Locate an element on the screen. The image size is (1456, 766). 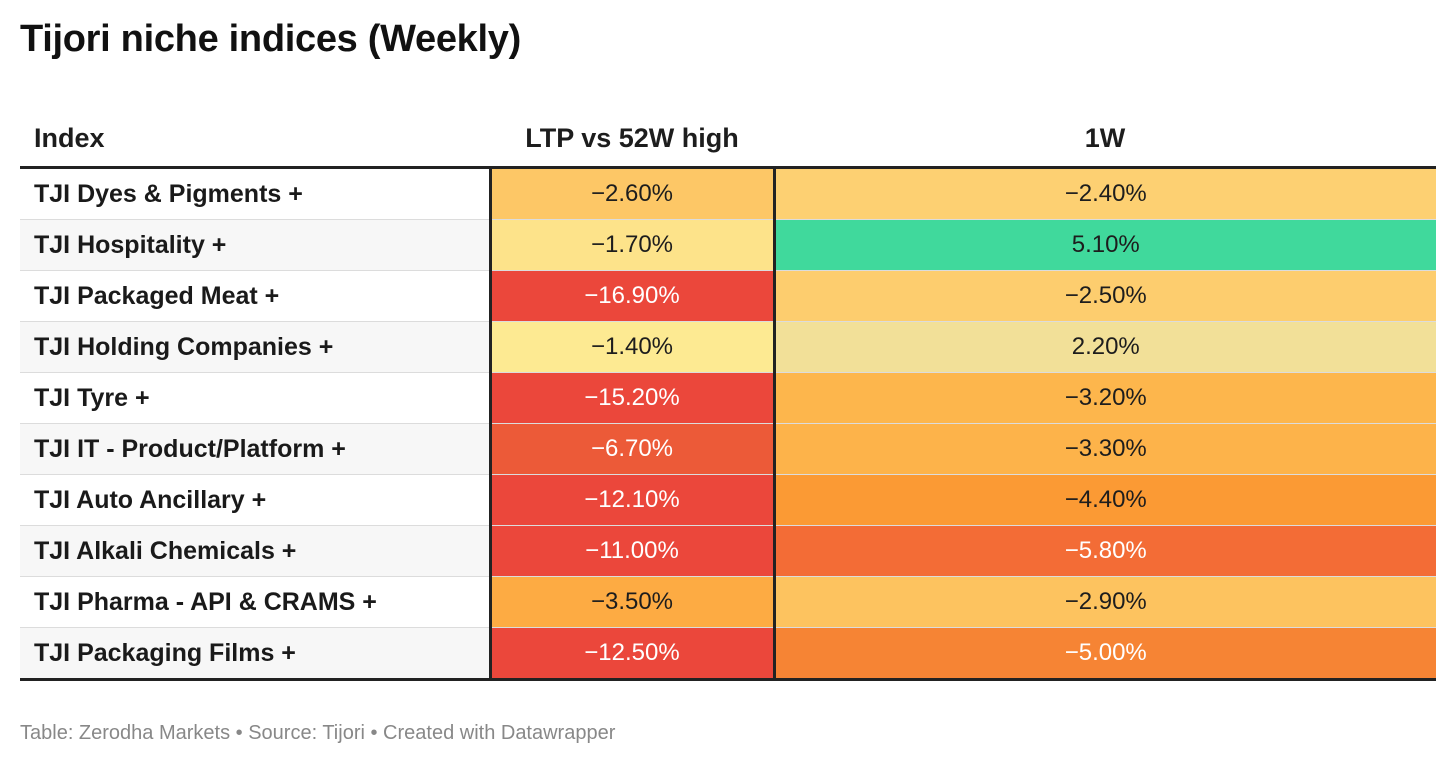
index-name-cell: TJI Hospitality + is located at coordinates (255, 245).